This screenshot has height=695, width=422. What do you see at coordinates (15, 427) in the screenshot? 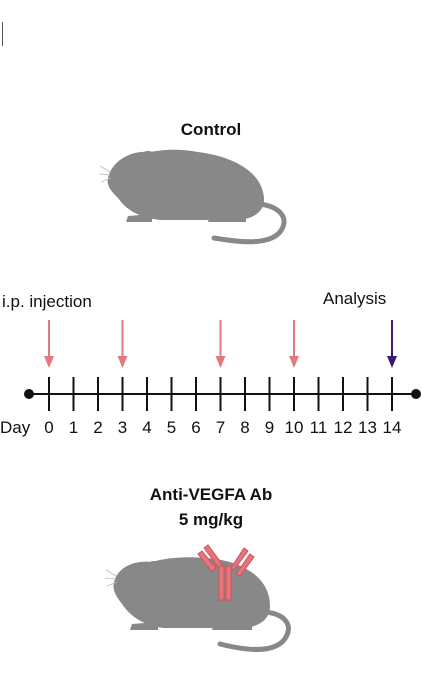
I see `day-label: Day` at bounding box center [15, 427].